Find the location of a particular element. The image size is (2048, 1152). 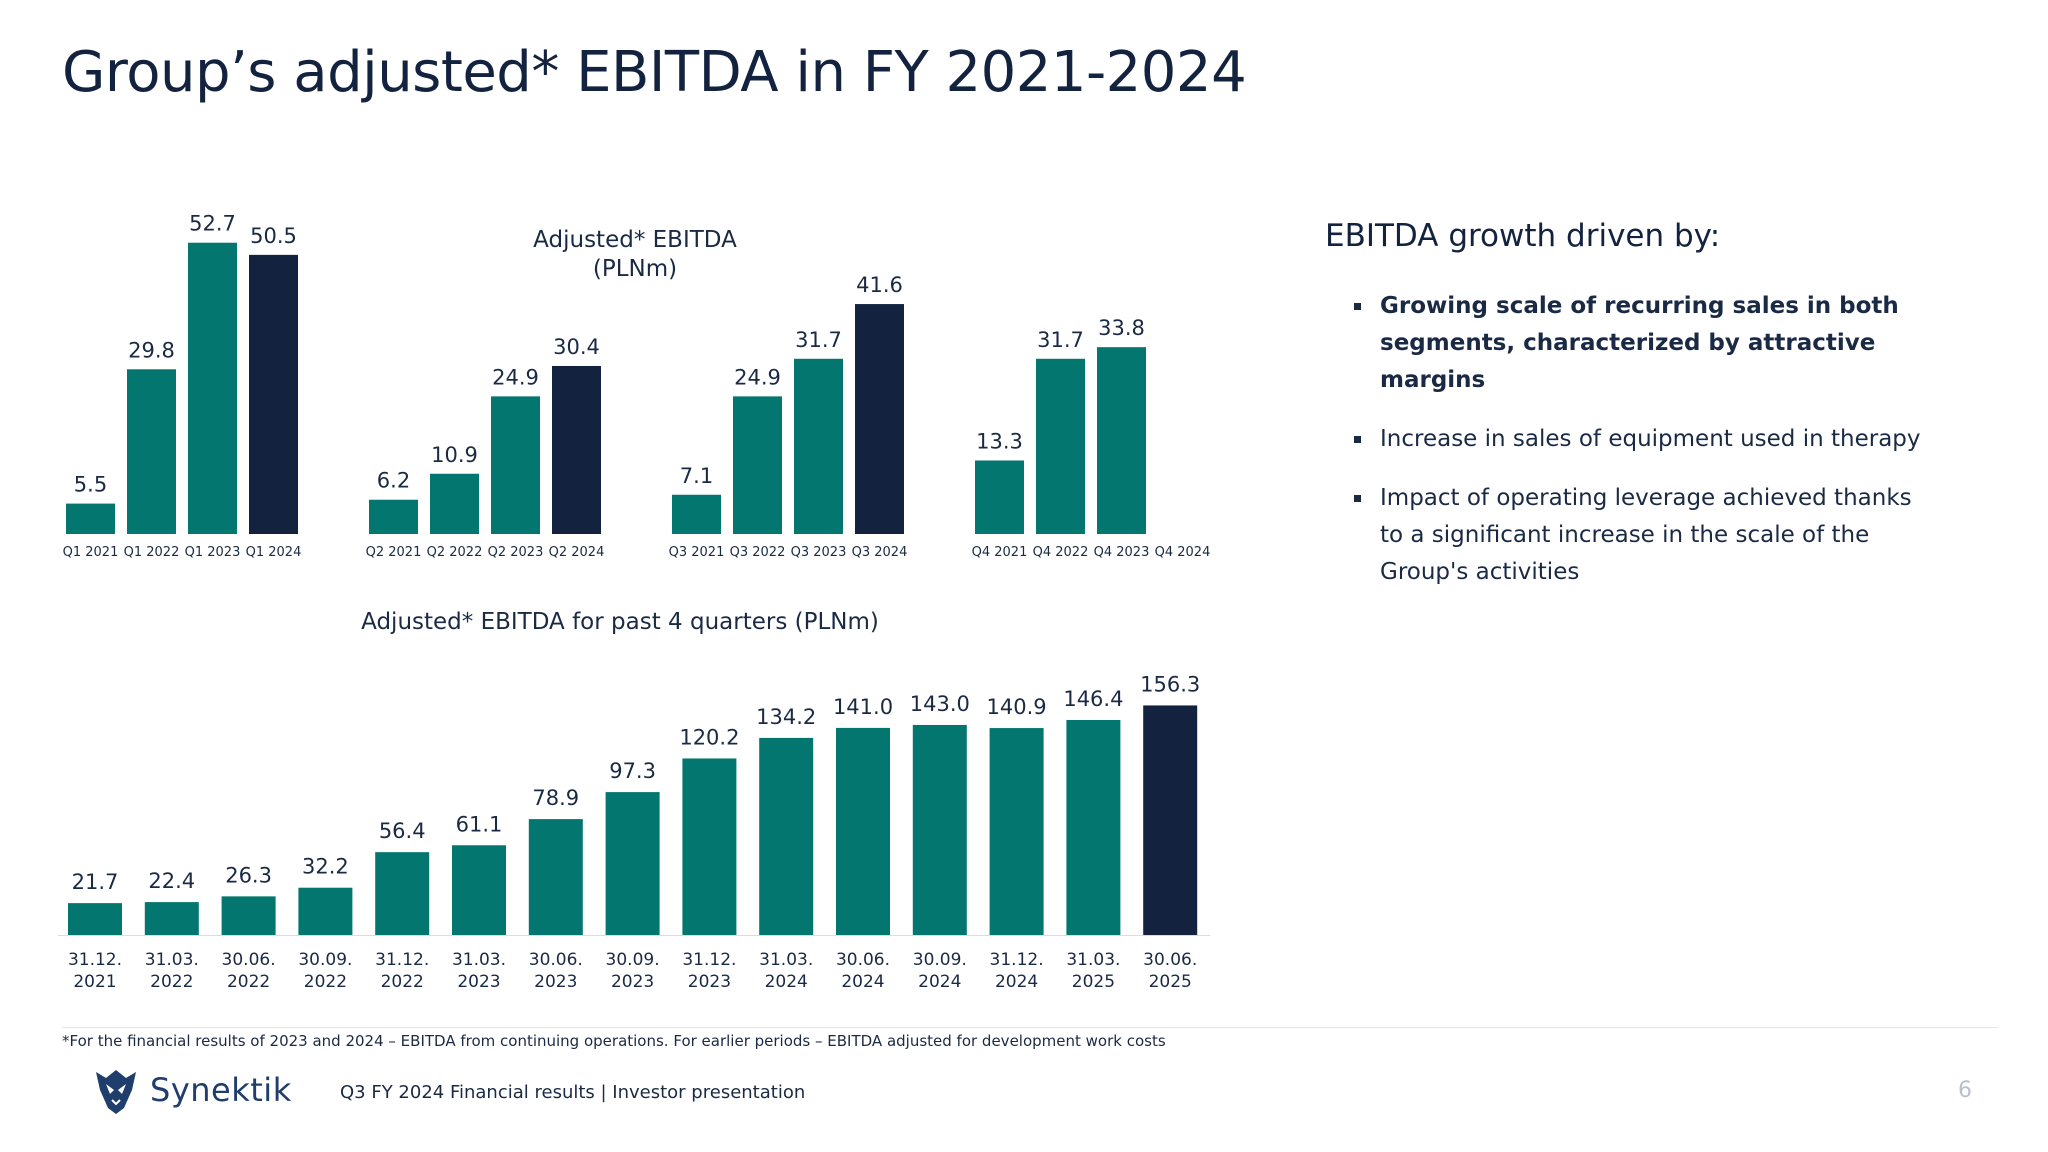

page-number: 6 is located at coordinates (1965, 1090).